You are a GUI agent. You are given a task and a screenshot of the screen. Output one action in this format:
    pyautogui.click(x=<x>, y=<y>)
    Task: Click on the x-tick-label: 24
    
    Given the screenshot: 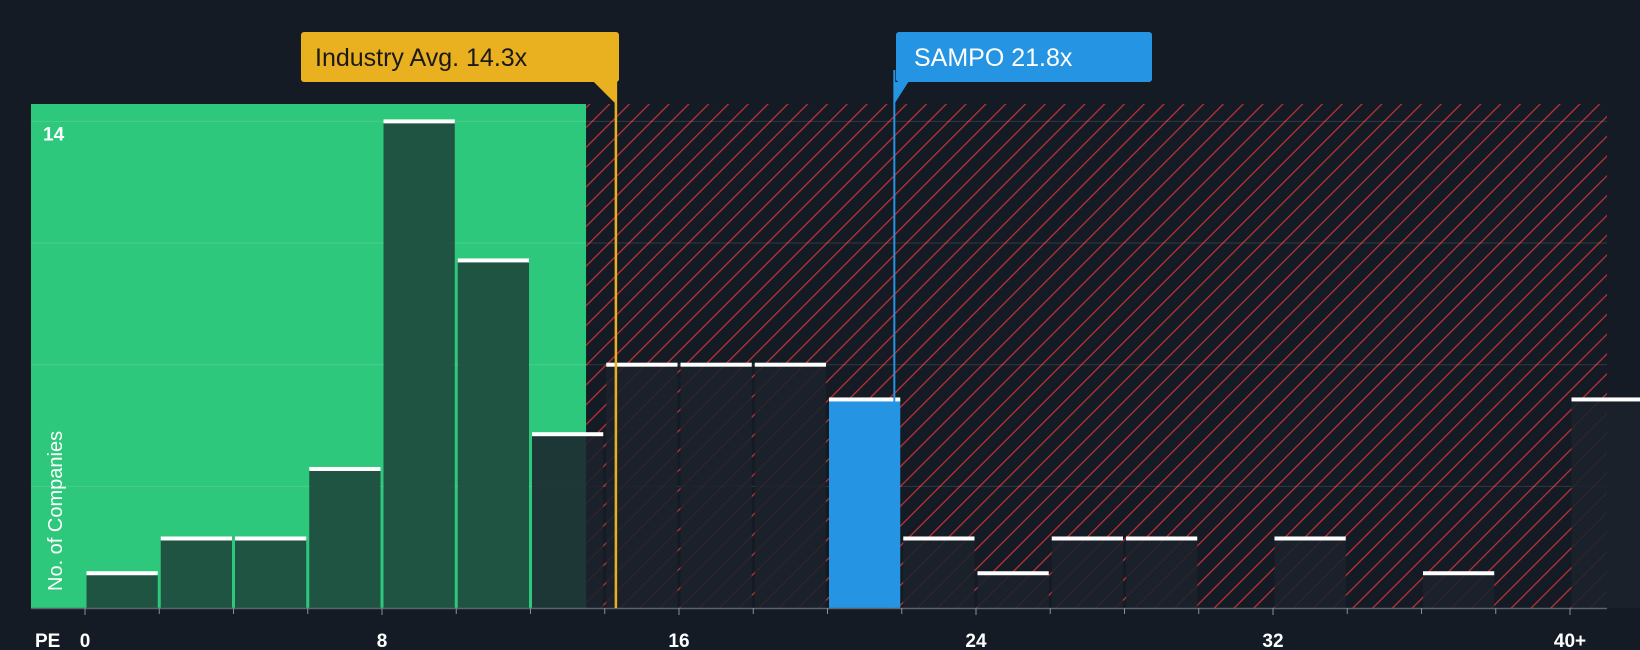 What is the action you would take?
    pyautogui.click(x=976, y=640)
    